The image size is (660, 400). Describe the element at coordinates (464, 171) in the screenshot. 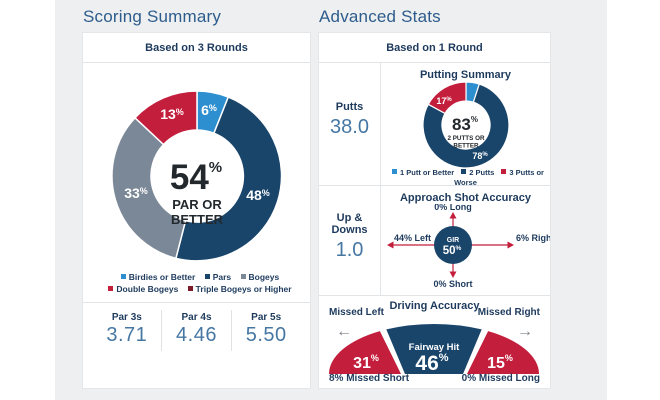

I see `legend-swatch-two-putts` at that location.